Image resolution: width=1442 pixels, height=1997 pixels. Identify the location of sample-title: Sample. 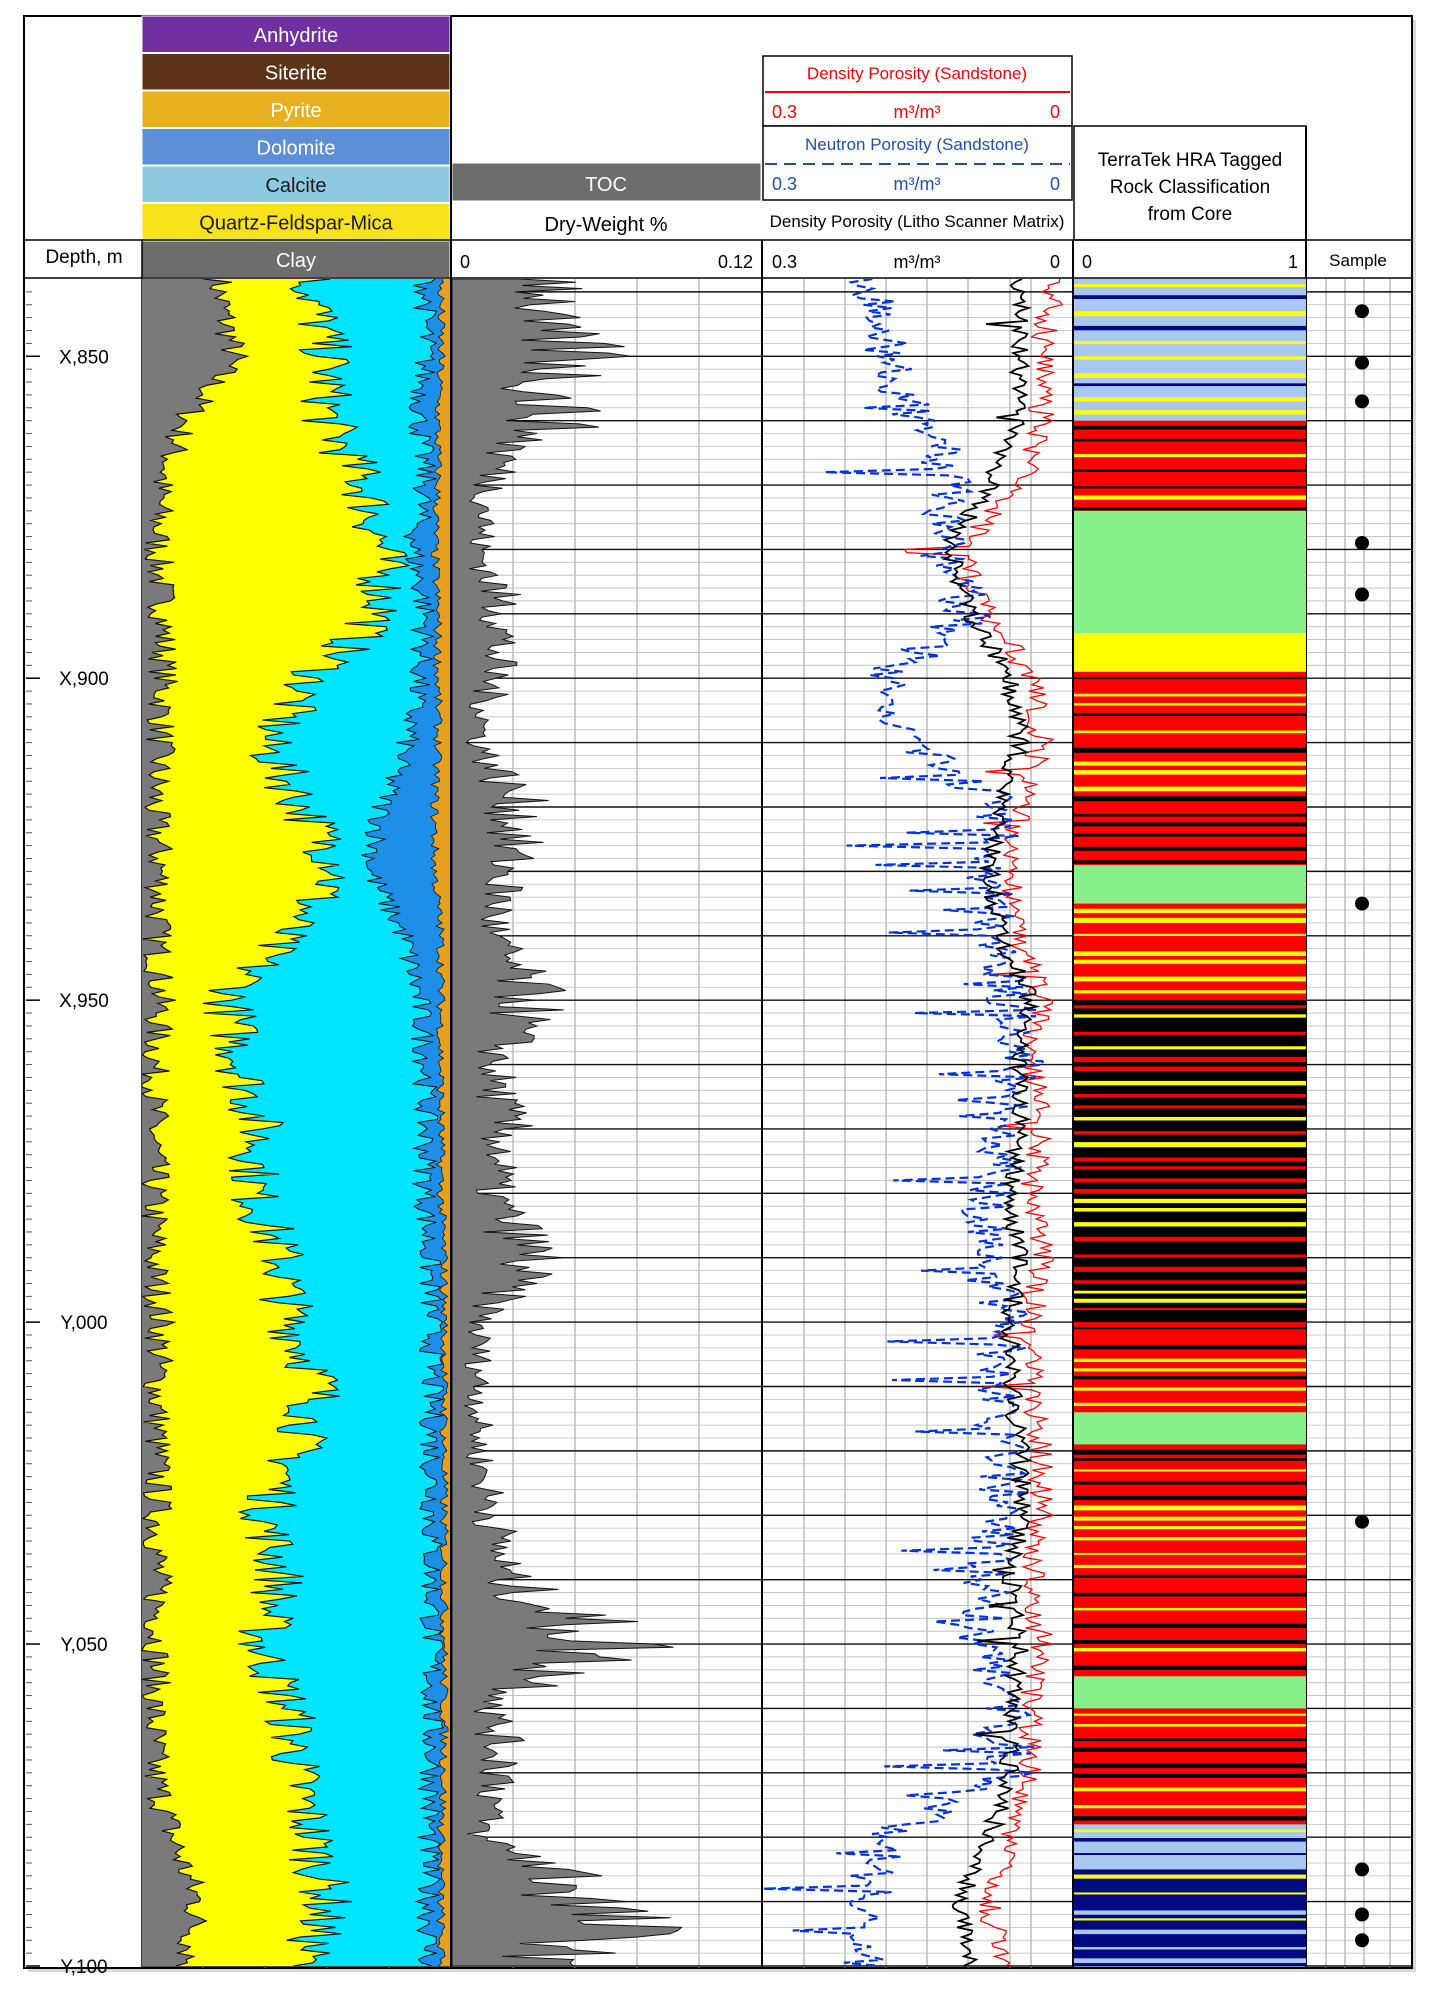
(1358, 260).